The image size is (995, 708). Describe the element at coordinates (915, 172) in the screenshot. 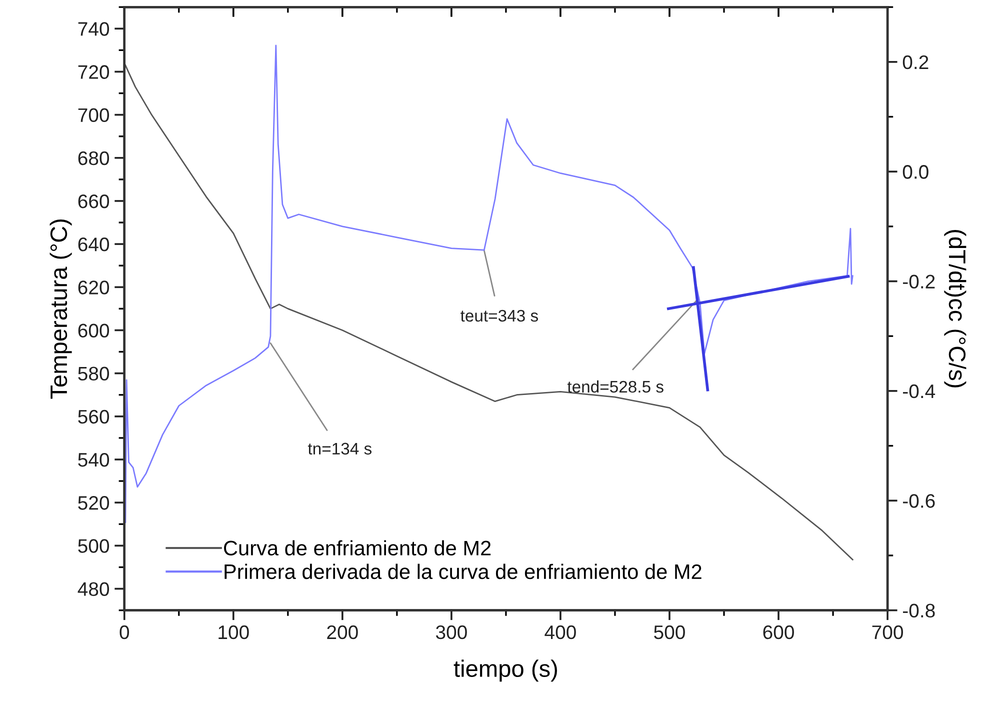

I see `y2-tick-label: 0.0` at that location.